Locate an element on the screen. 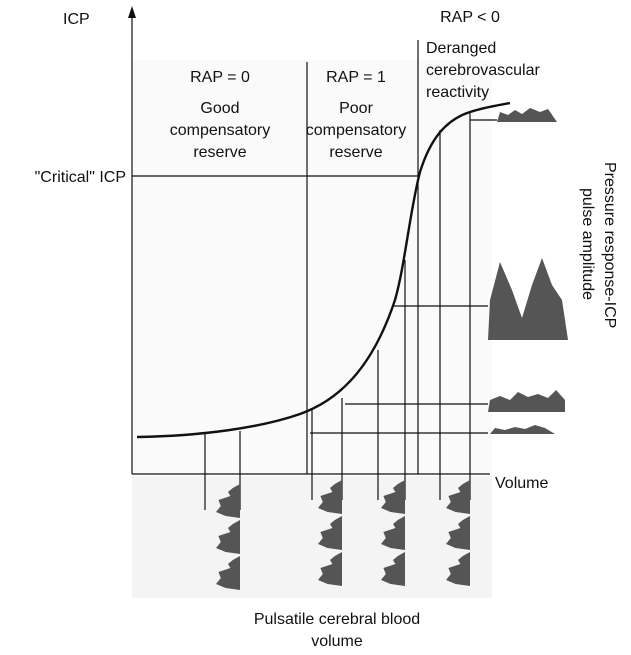 Image resolution: width=631 pixels, height=655 pixels. zone-text: Deranged is located at coordinates (461, 48).